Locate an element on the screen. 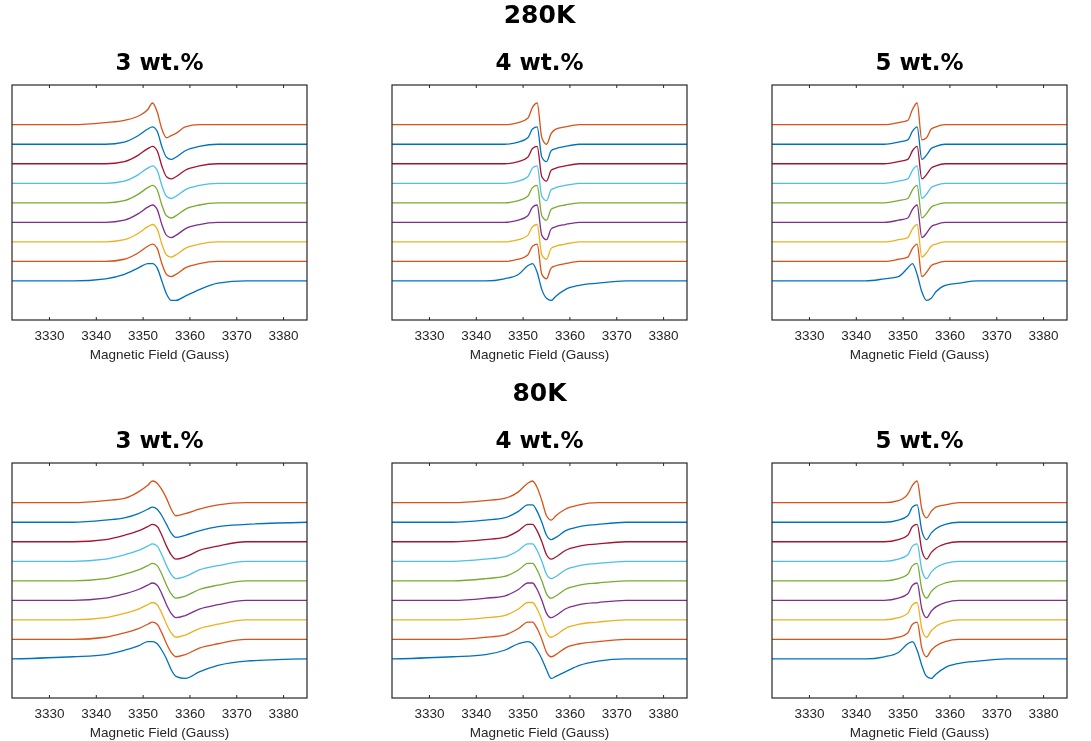  text: 280K is located at coordinates (540, 14).